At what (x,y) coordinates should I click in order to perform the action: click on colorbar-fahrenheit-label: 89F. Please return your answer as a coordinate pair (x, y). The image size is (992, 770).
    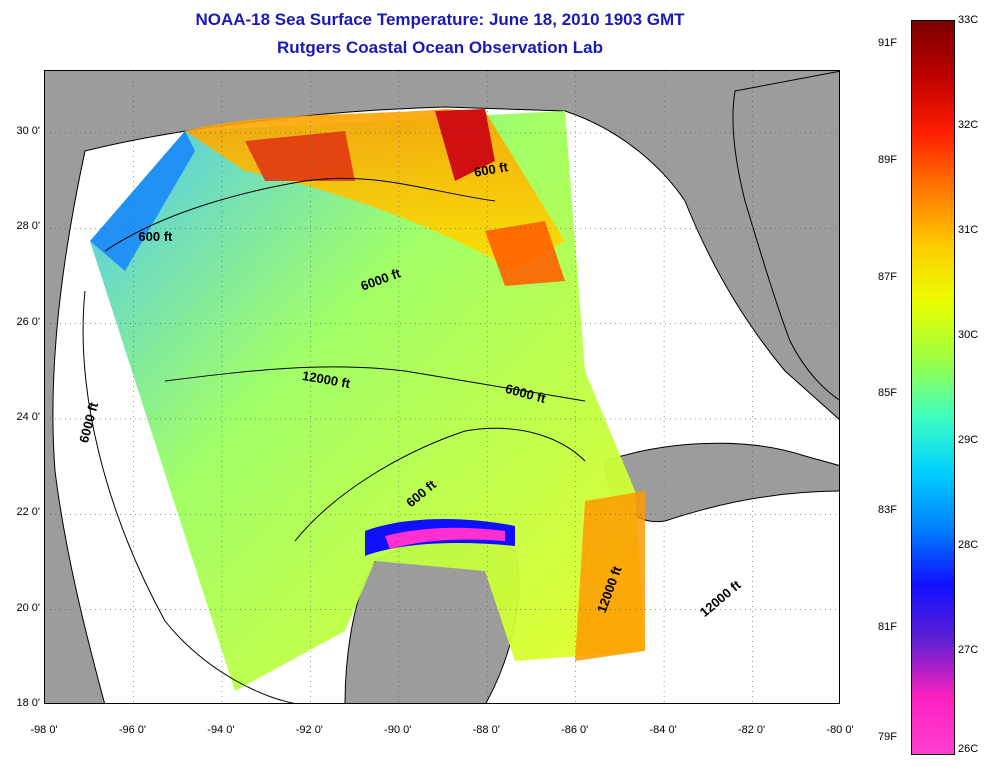
    Looking at the image, I should click on (887, 160).